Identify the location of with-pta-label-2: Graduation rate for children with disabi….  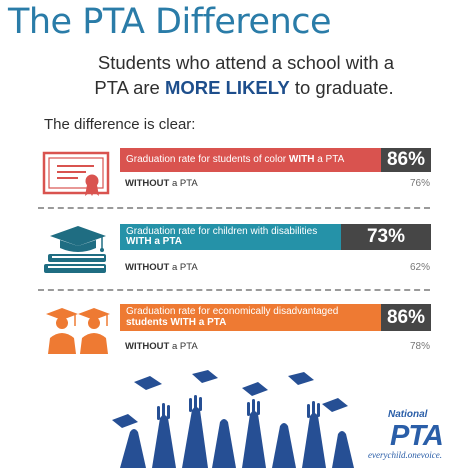
(222, 231).